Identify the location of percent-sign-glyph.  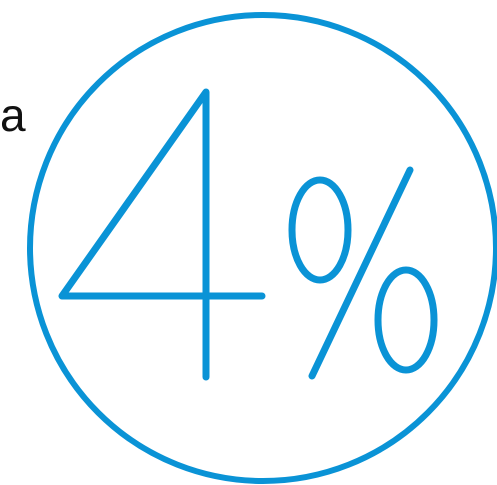
(363, 273).